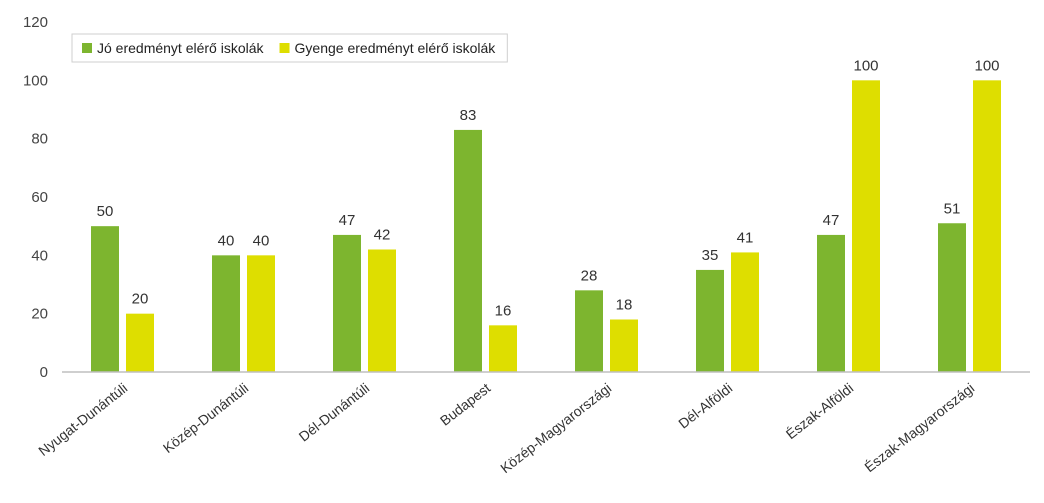 Image resolution: width=1044 pixels, height=503 pixels. Describe the element at coordinates (35, 22) in the screenshot. I see `y-tick-label: 120` at that location.